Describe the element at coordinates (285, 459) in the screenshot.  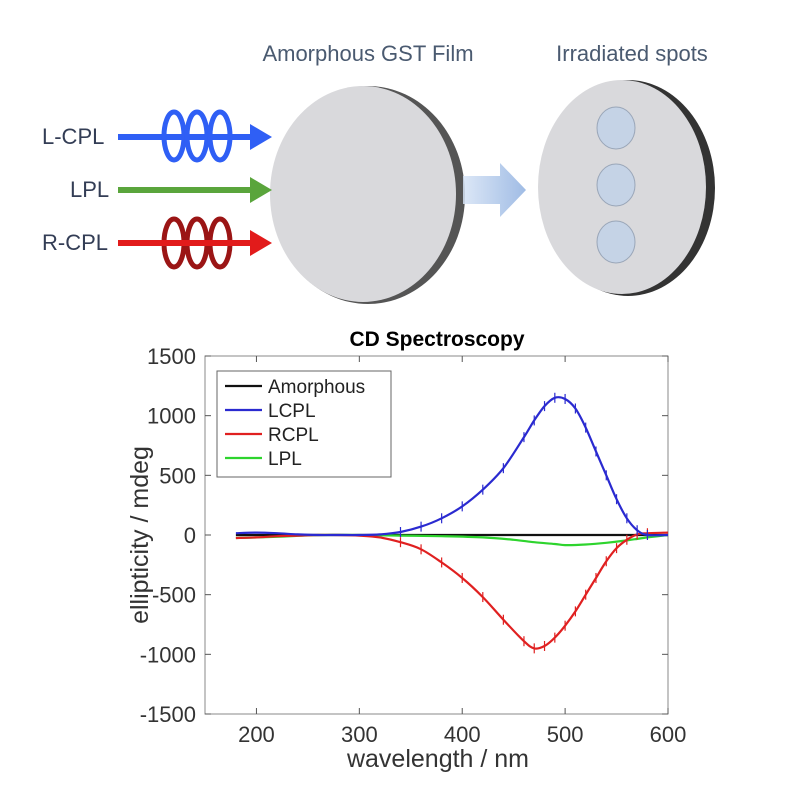
I see `legend-label-lpl: LPL` at that location.